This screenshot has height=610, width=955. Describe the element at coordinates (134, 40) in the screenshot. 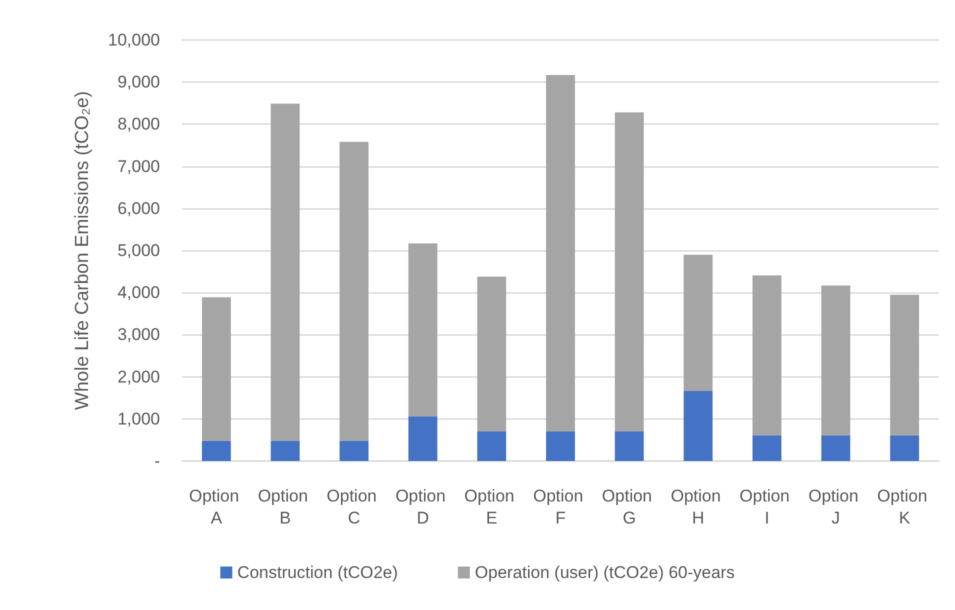

I see `y-tick-label: 10,000` at that location.